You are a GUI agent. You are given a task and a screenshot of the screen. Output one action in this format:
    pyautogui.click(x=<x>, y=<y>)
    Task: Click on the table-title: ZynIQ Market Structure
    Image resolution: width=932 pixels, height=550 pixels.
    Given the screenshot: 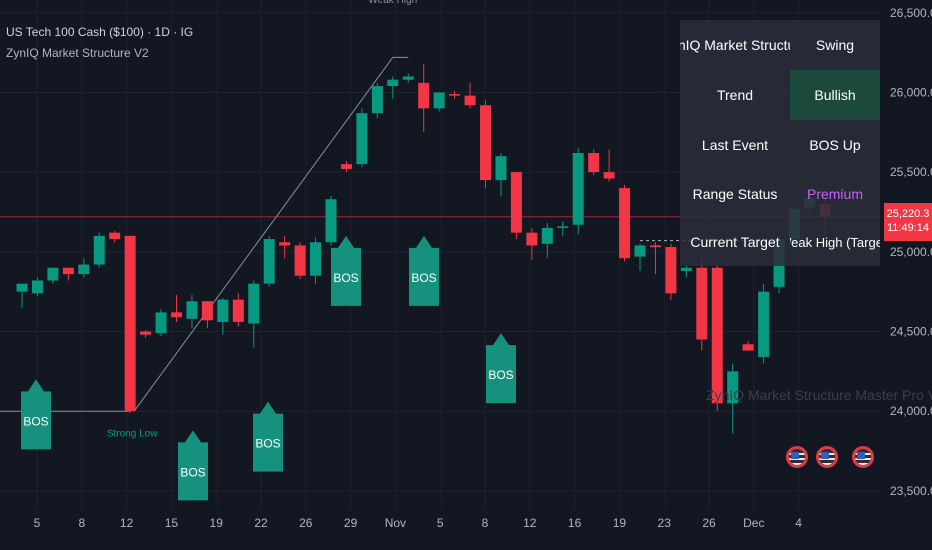 What is the action you would take?
    pyautogui.click(x=735, y=45)
    